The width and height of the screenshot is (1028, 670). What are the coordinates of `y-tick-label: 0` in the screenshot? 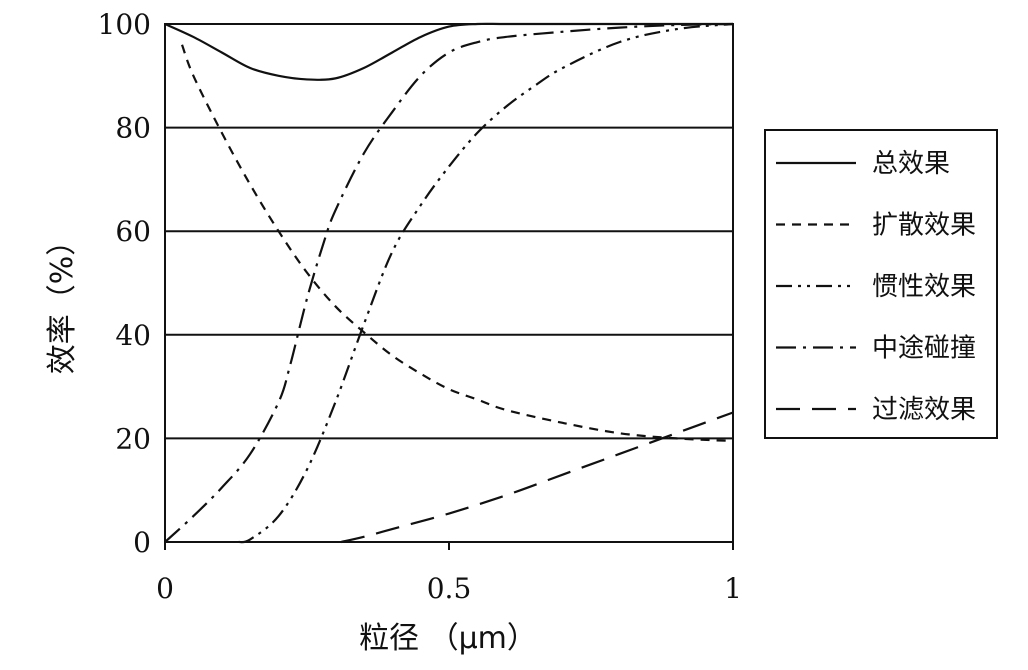 It's located at (142, 542).